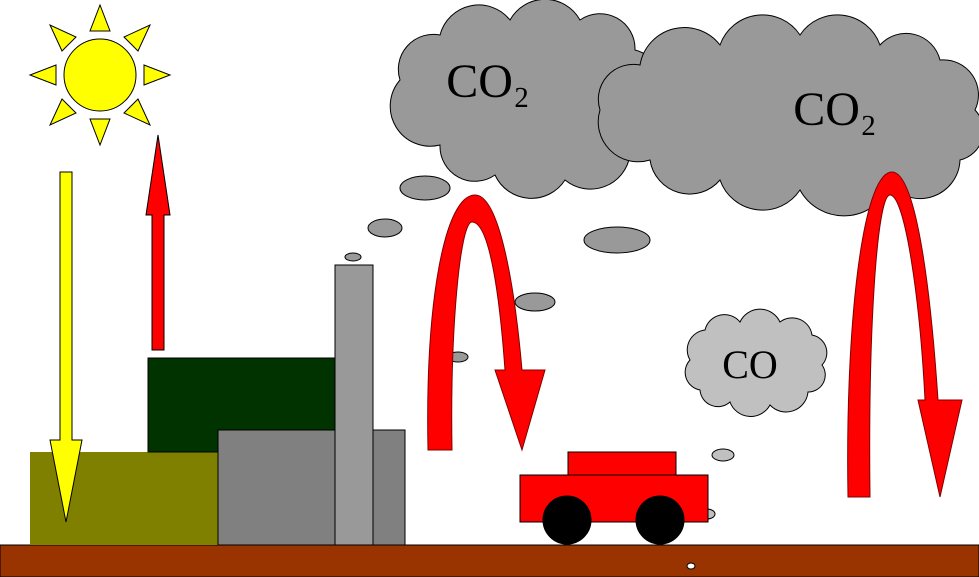 Image resolution: width=979 pixels, height=577 pixels. What do you see at coordinates (614, 498) in the screenshot?
I see `car` at bounding box center [614, 498].